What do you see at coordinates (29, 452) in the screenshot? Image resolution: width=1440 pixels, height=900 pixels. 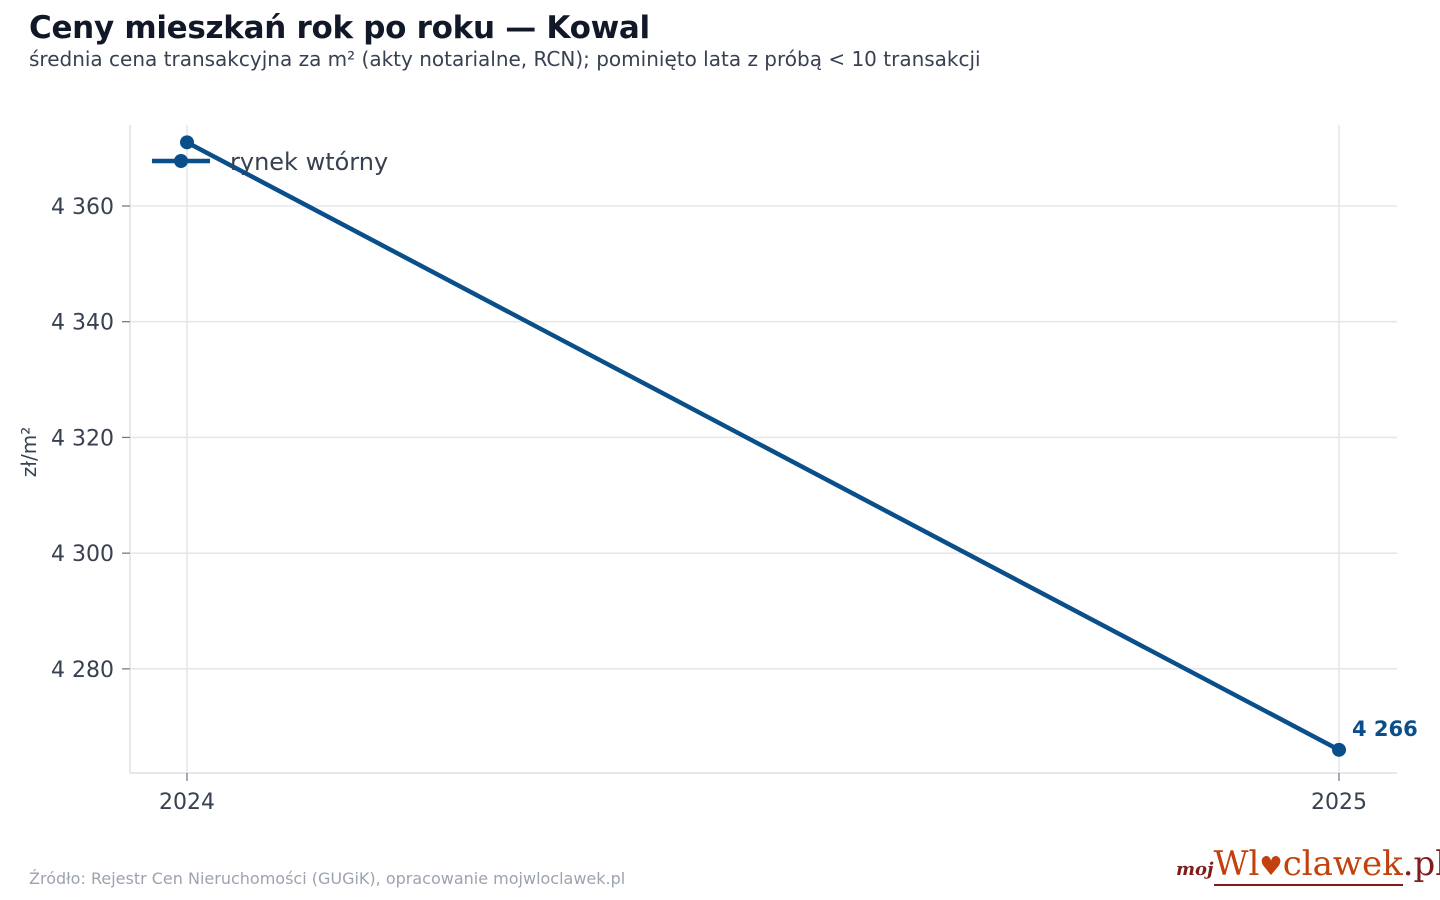 I see `y-axis-label: zł/m²` at bounding box center [29, 452].